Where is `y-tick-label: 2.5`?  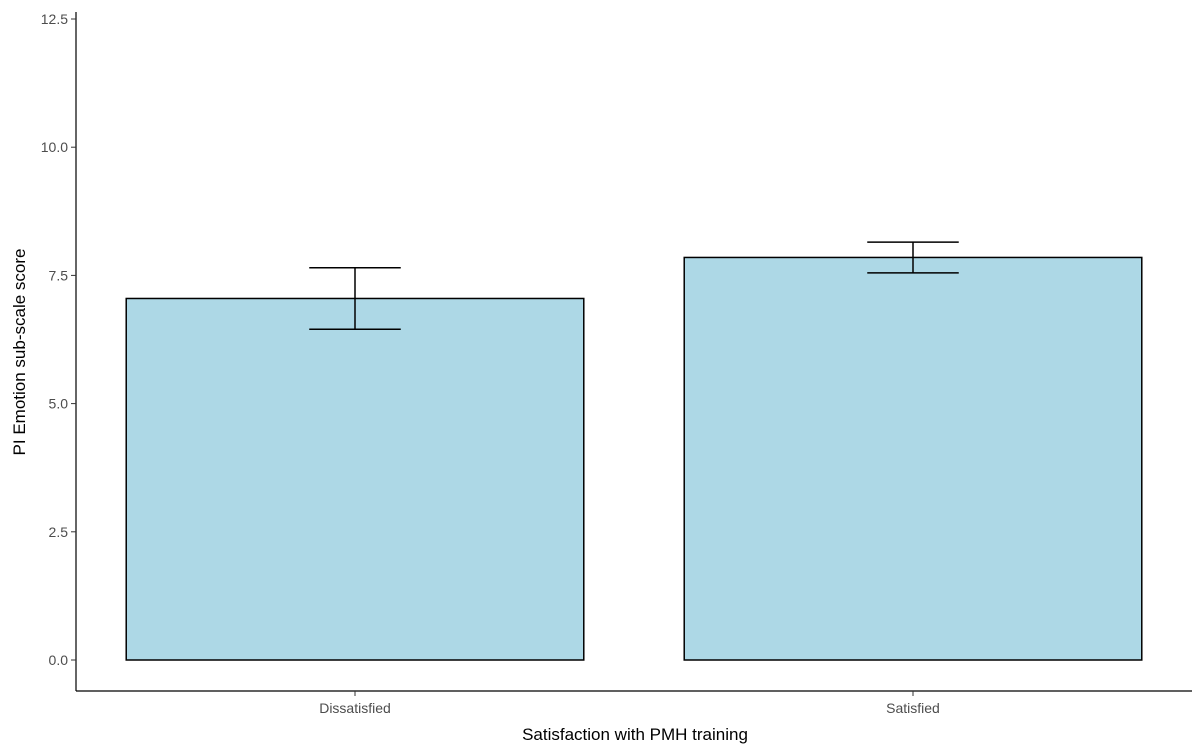
y-tick-label: 2.5 is located at coordinates (59, 532).